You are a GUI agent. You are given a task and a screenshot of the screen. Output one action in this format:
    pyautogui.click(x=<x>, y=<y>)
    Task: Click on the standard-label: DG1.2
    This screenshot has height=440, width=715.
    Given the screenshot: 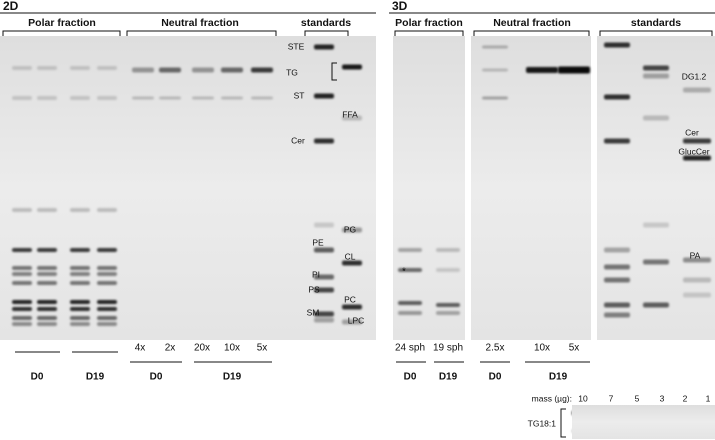 What is the action you would take?
    pyautogui.click(x=694, y=76)
    